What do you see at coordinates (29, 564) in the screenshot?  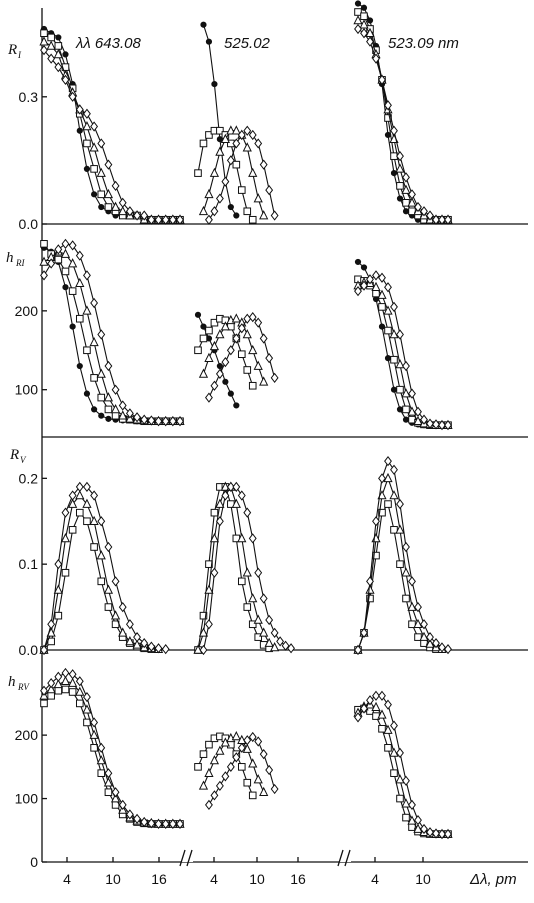 I see `y-tick-label: 0.1` at bounding box center [29, 564].